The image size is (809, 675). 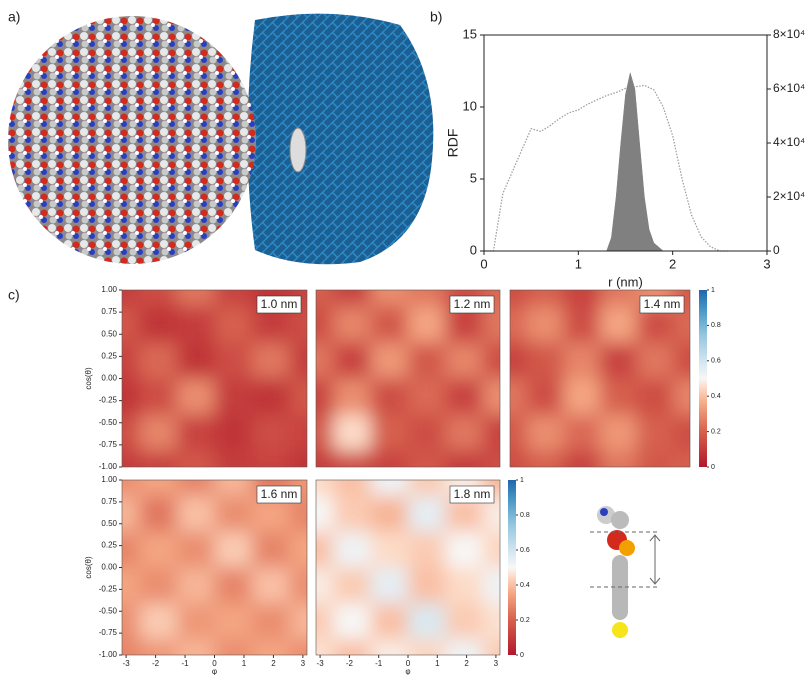 What do you see at coordinates (14, 295) in the screenshot?
I see `panel-label: c)` at bounding box center [14, 295].